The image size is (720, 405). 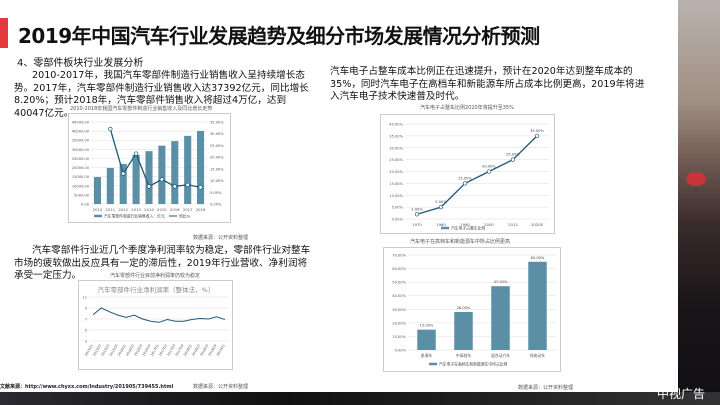 I want to click on y-tick-label: 11, so click(x=84, y=298).